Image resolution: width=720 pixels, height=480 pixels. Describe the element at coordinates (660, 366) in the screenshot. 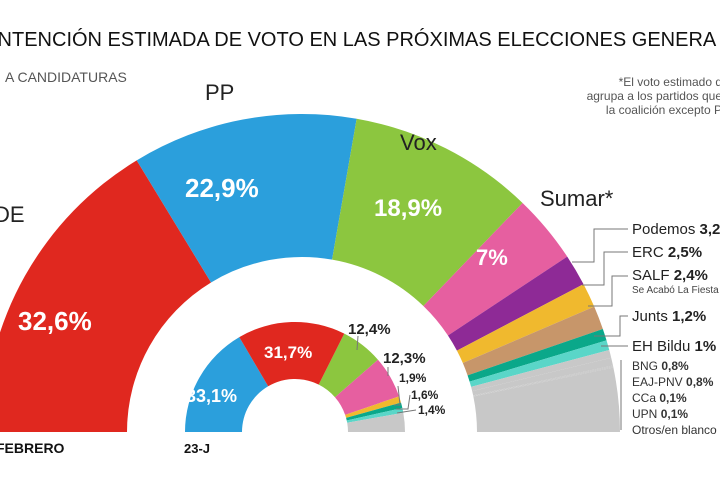

I see `label-bng: BNG 0,8%` at that location.